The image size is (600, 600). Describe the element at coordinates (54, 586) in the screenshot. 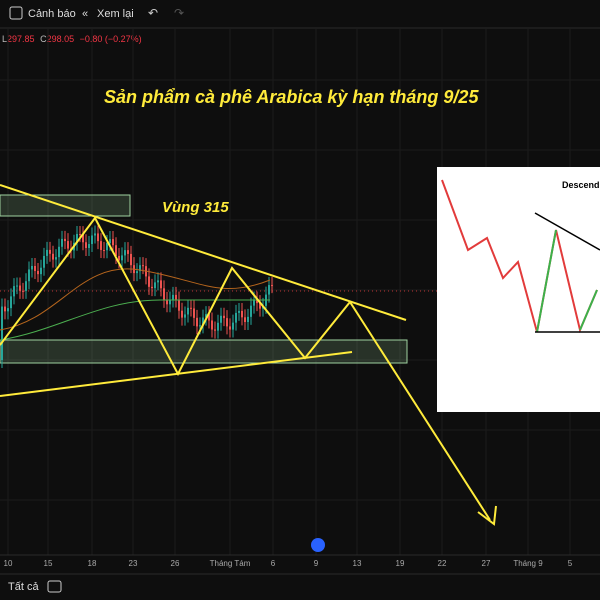

I see `date-range-icon` at that location.